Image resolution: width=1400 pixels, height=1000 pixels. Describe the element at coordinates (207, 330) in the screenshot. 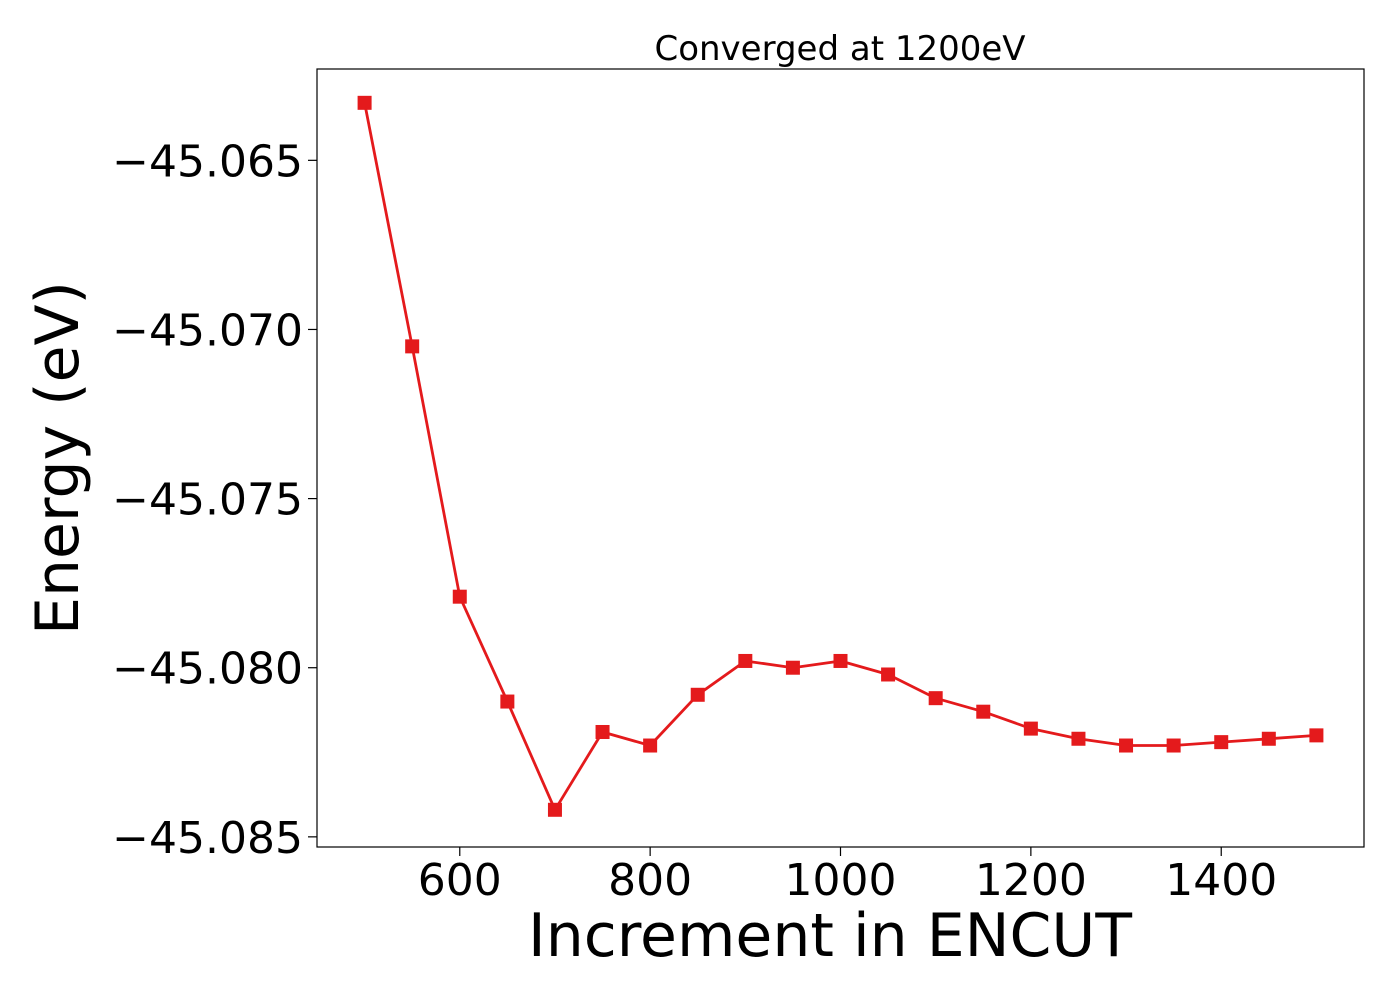

I see `y-tick-label: −45.070` at that location.